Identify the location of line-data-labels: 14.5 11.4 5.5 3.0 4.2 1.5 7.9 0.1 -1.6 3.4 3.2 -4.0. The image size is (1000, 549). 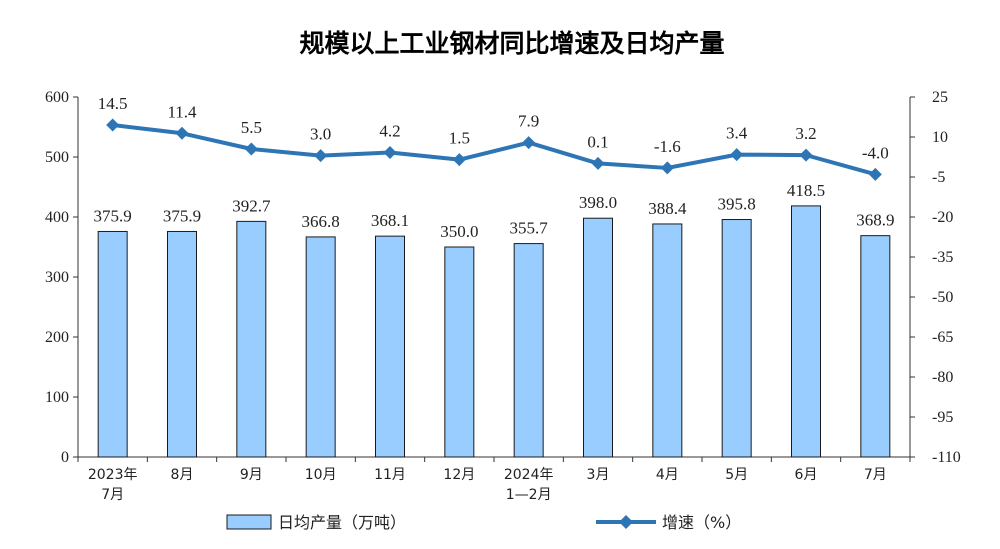
(493, 128).